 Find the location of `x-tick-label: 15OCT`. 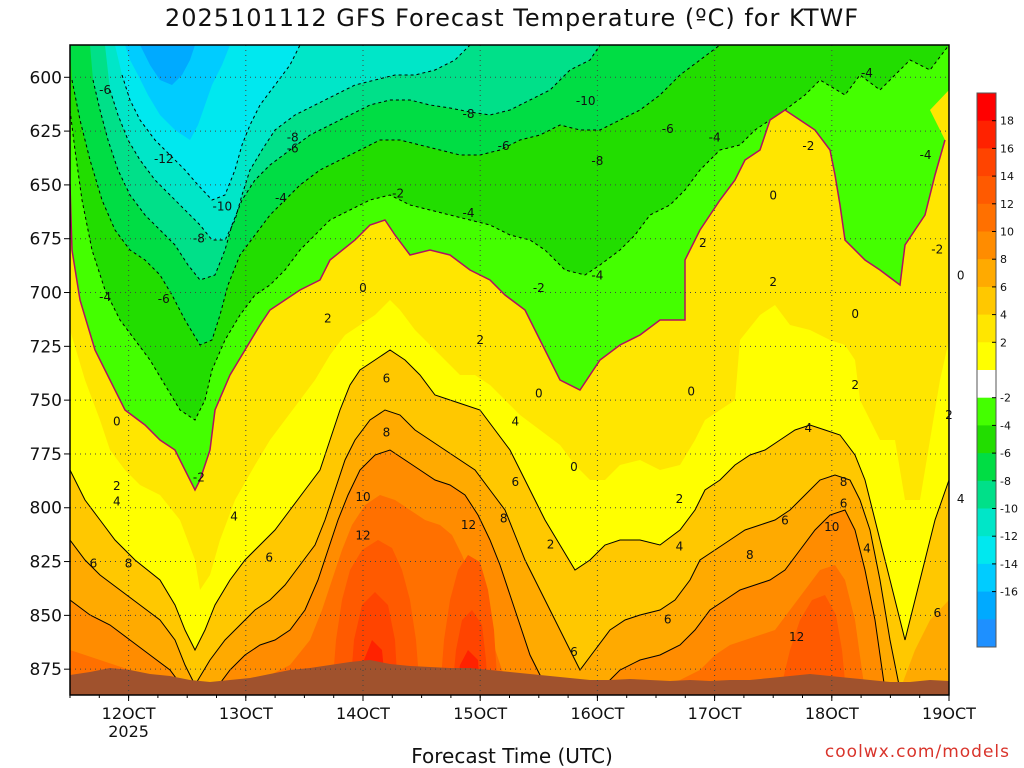

x-tick-label: 15OCT is located at coordinates (480, 713).